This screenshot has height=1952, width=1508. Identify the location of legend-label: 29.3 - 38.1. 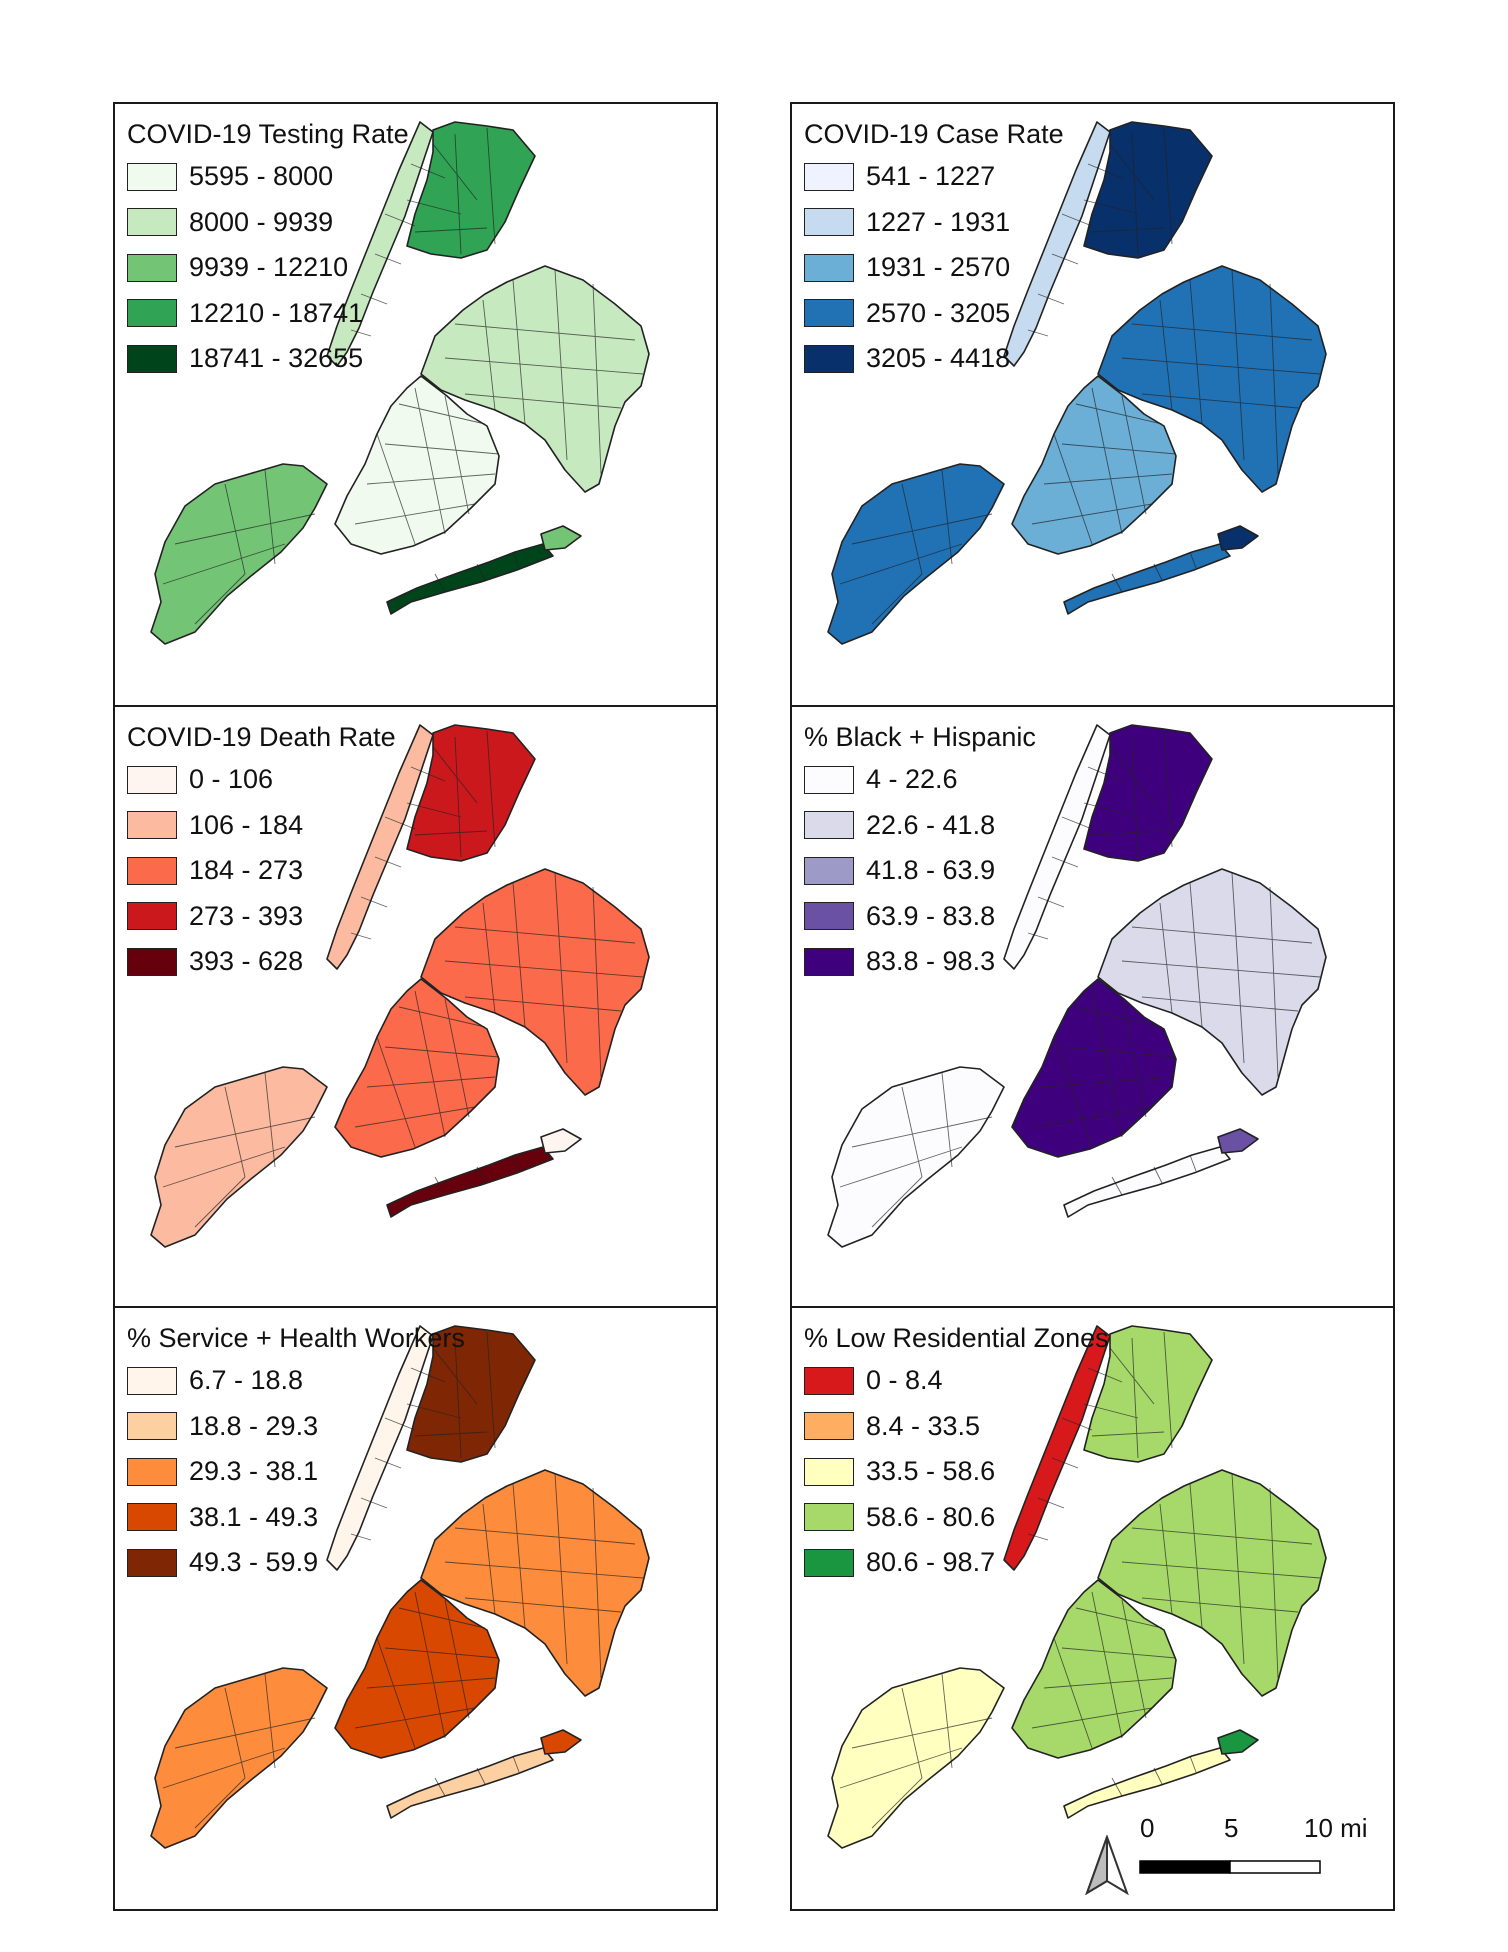
(254, 1471).